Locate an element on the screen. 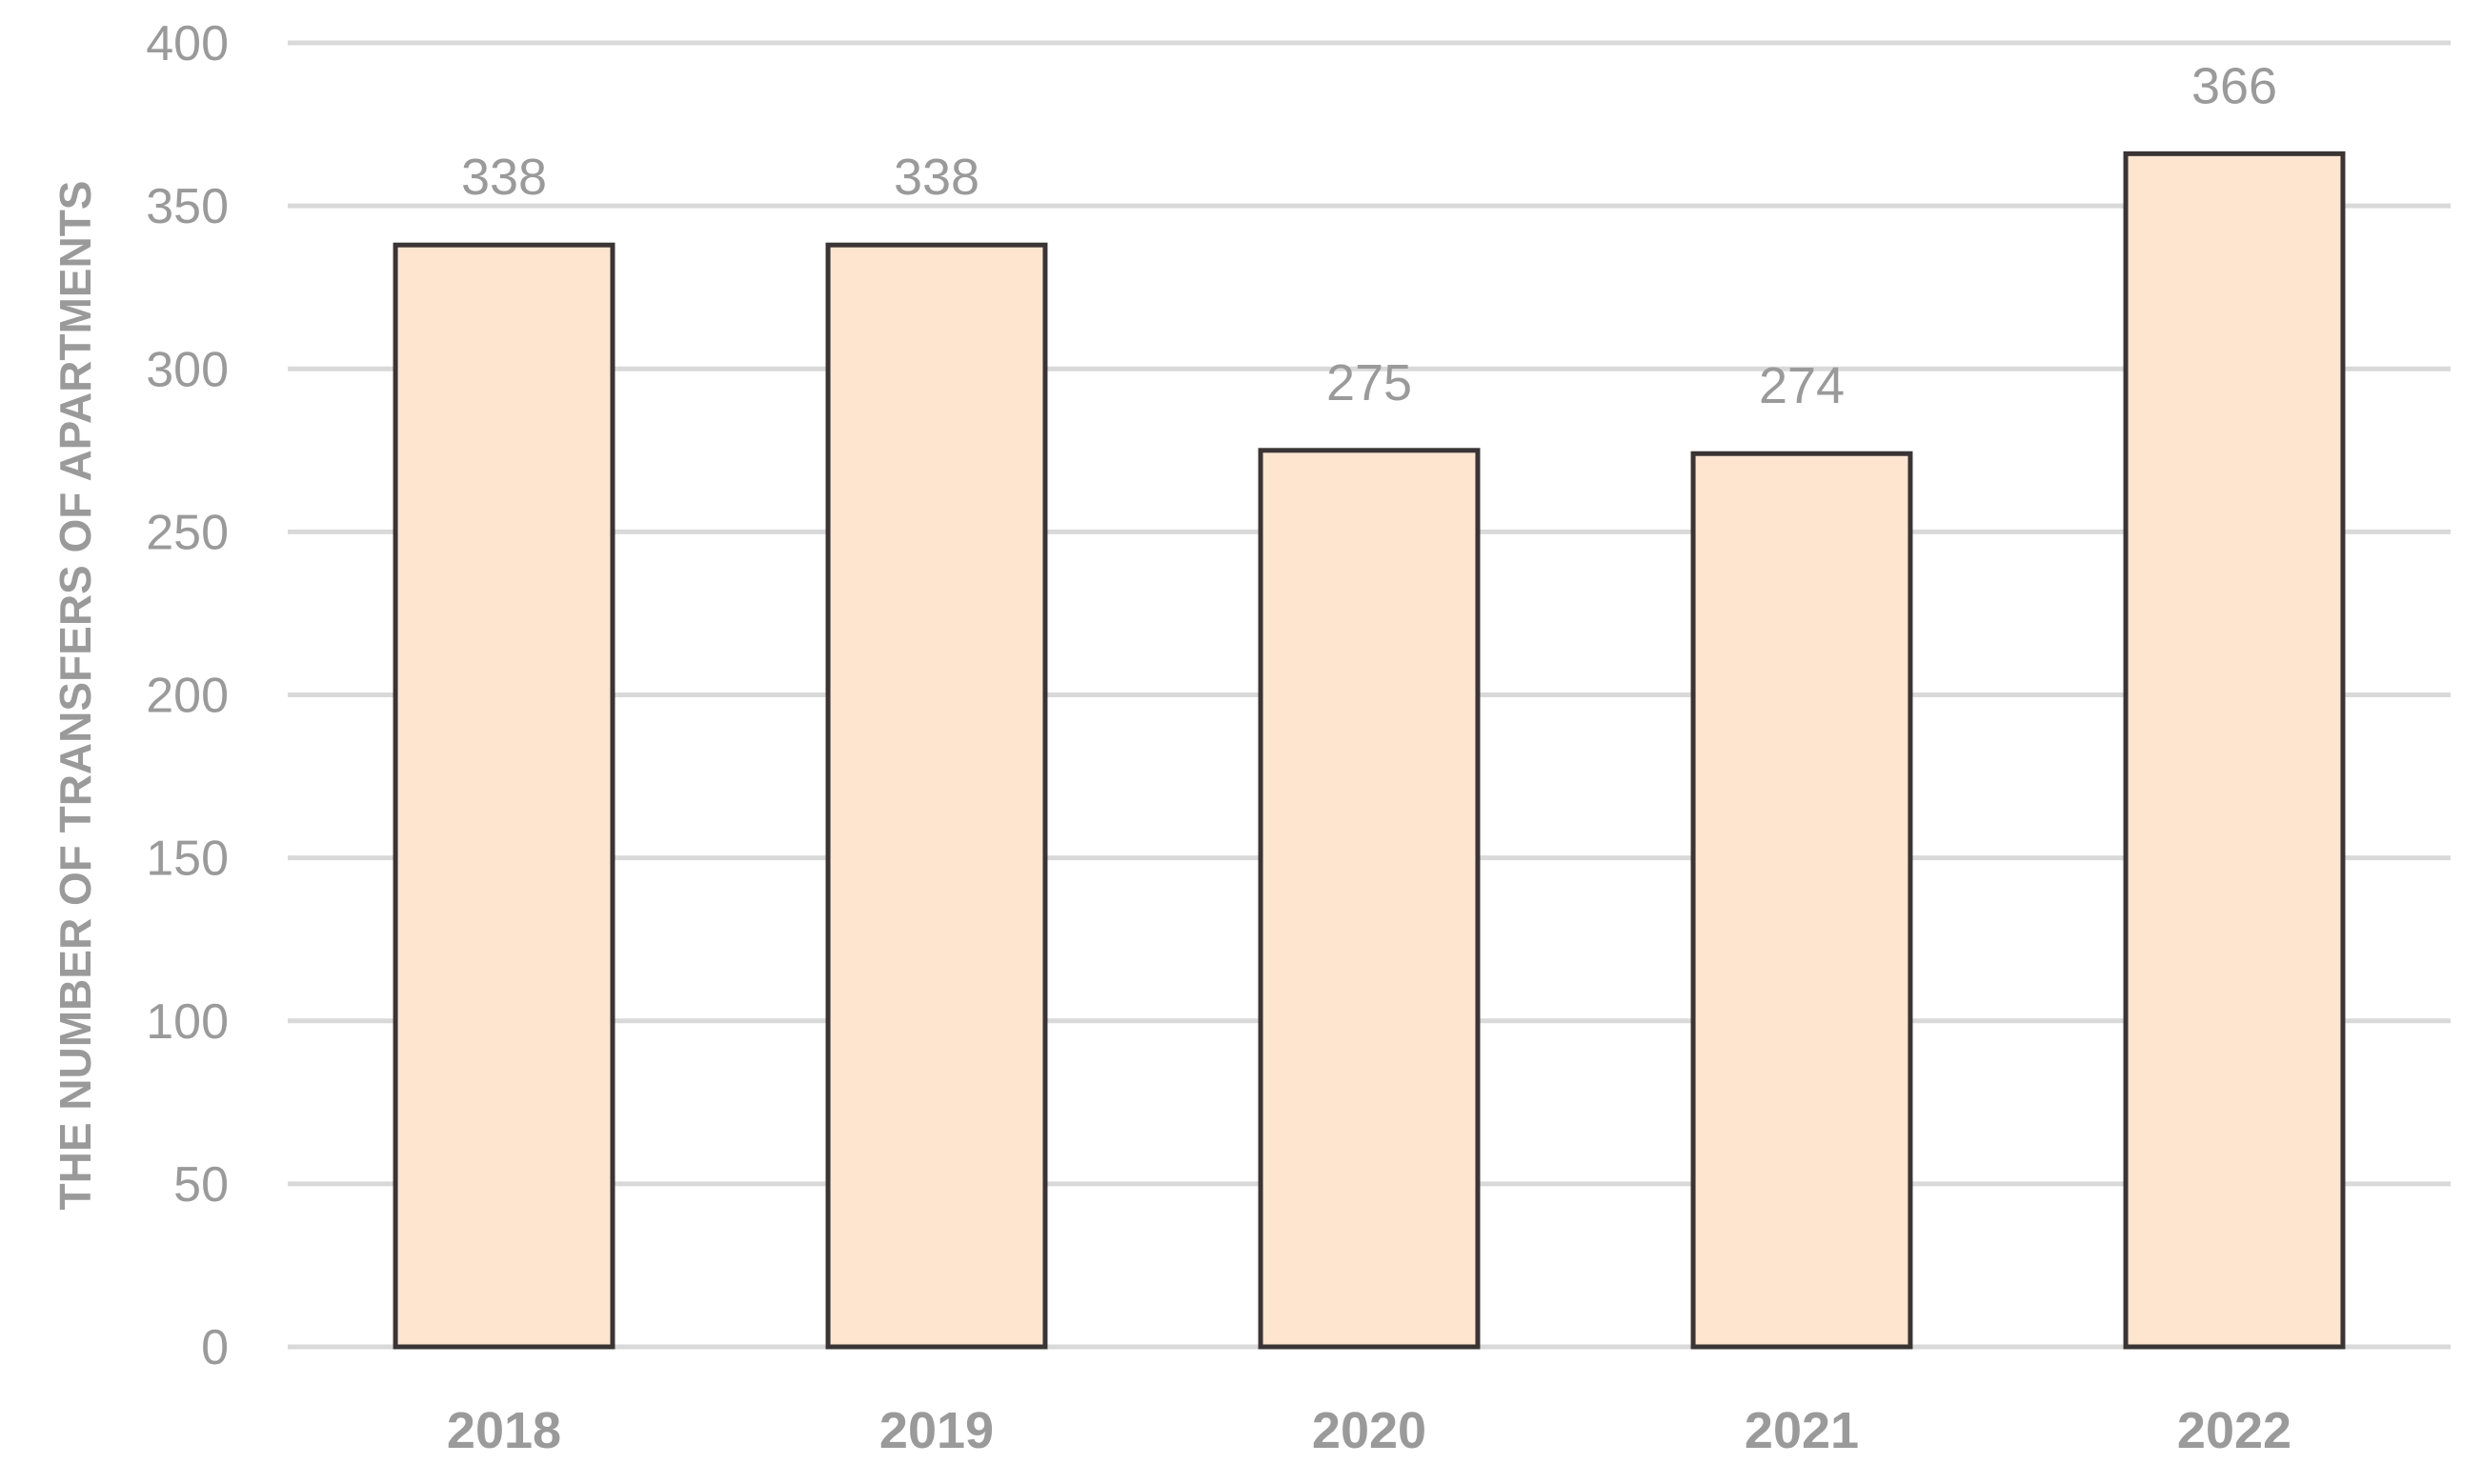  x-tick-label-2022: 2022 is located at coordinates (2234, 1431).